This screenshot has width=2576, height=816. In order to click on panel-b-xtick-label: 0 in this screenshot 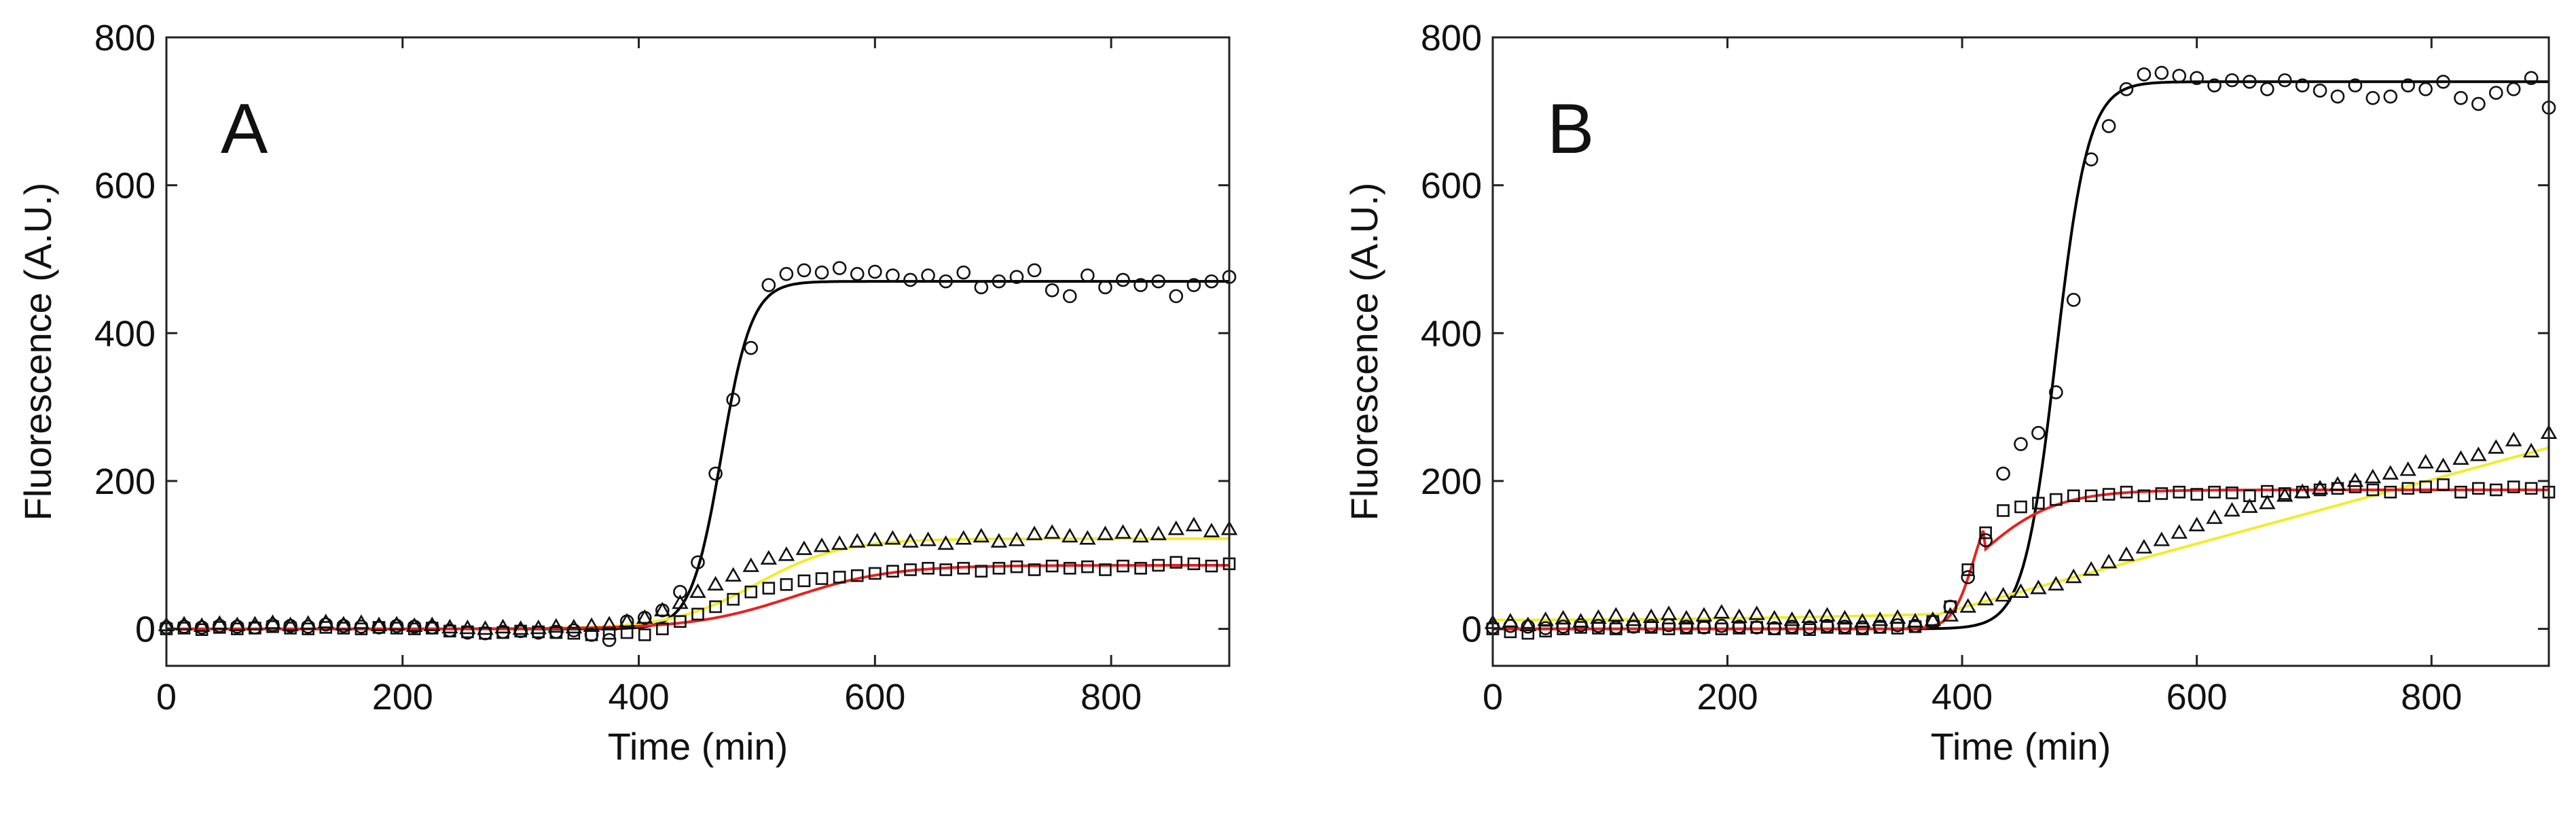, I will do `click(1493, 697)`.